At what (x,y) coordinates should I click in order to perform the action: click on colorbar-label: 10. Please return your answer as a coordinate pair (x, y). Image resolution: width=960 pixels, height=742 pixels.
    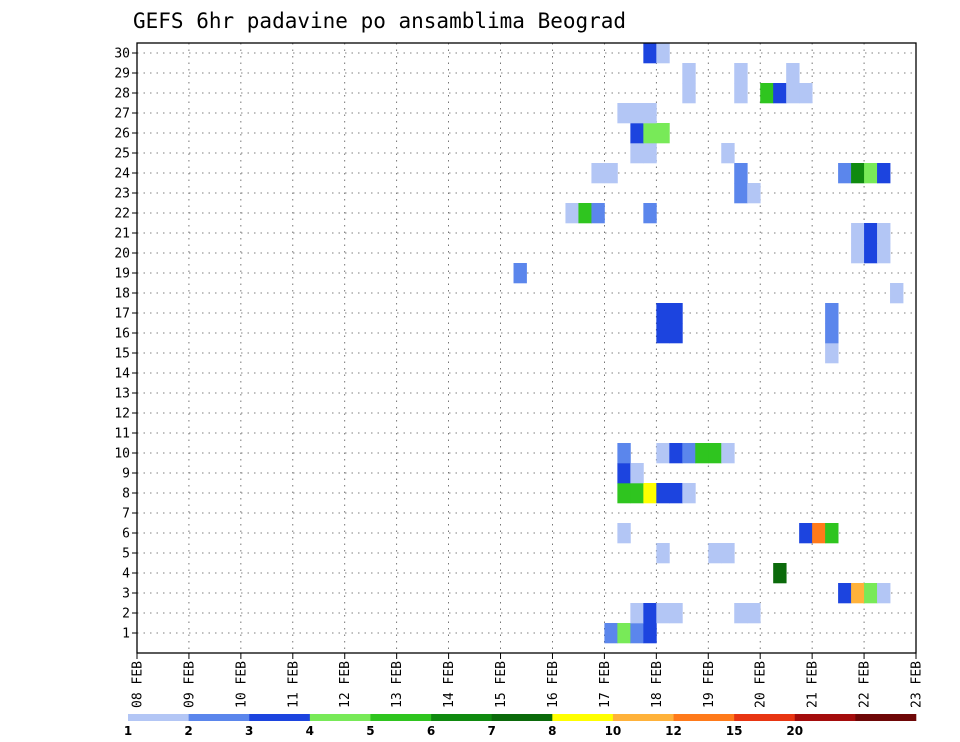
    Looking at the image, I should click on (613, 731).